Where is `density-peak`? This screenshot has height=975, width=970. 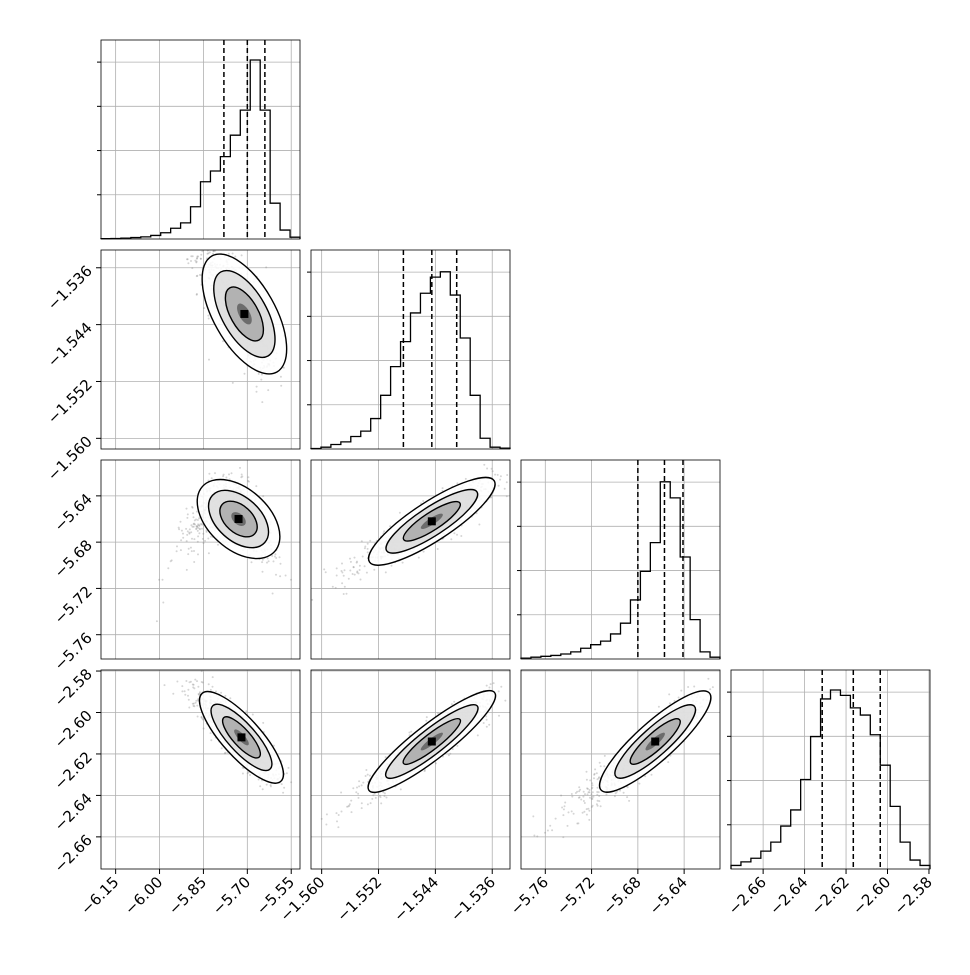 density-peak is located at coordinates (239, 519).